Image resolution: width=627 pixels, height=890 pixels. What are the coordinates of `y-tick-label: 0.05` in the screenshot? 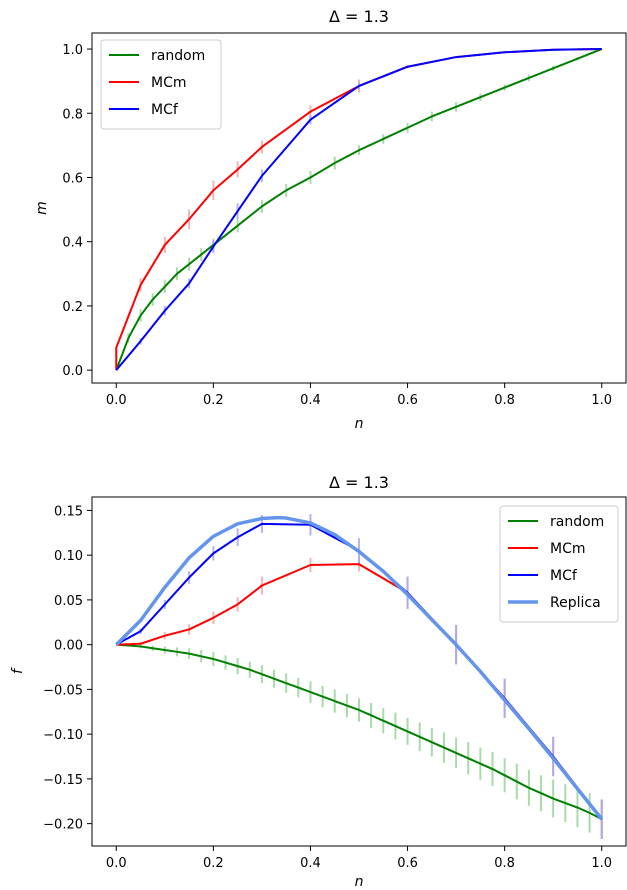 It's located at (68, 601).